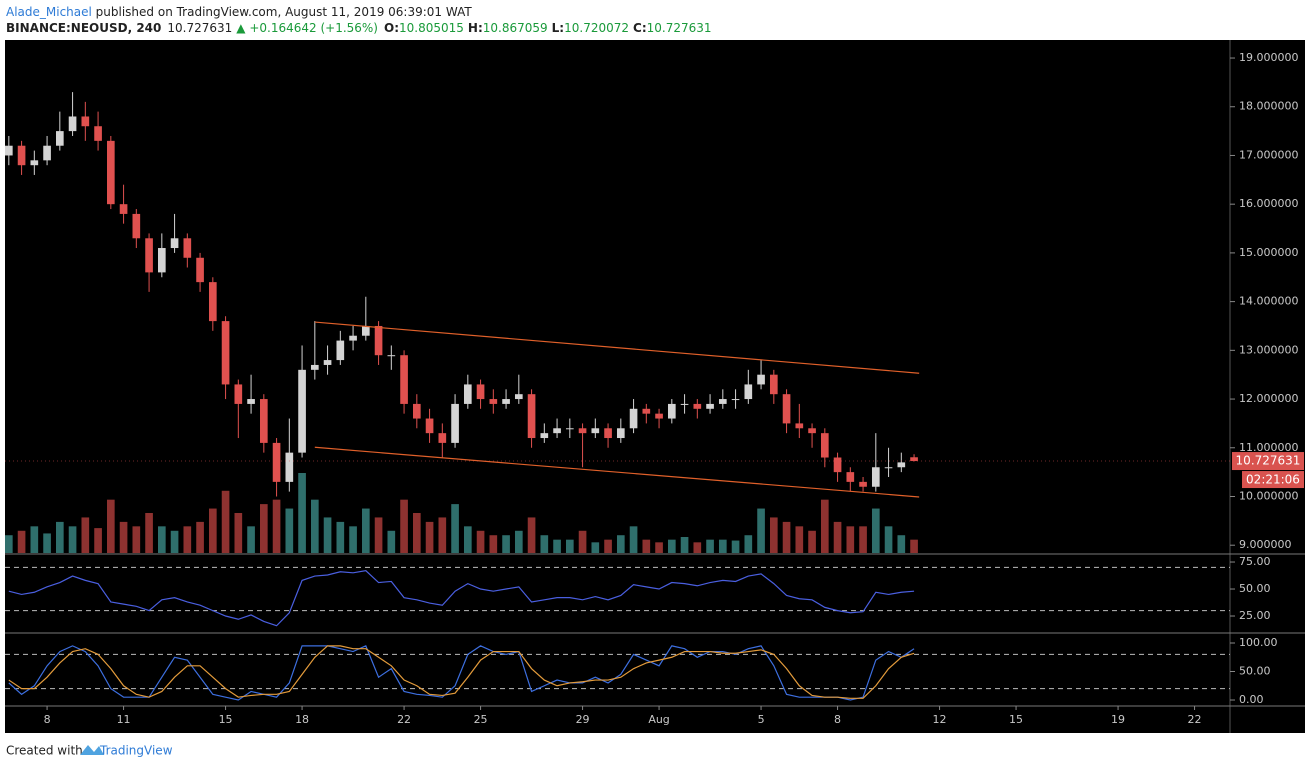 The width and height of the screenshot is (1308, 772). Describe the element at coordinates (596, 28) in the screenshot. I see `l-value: 10.720072` at that location.